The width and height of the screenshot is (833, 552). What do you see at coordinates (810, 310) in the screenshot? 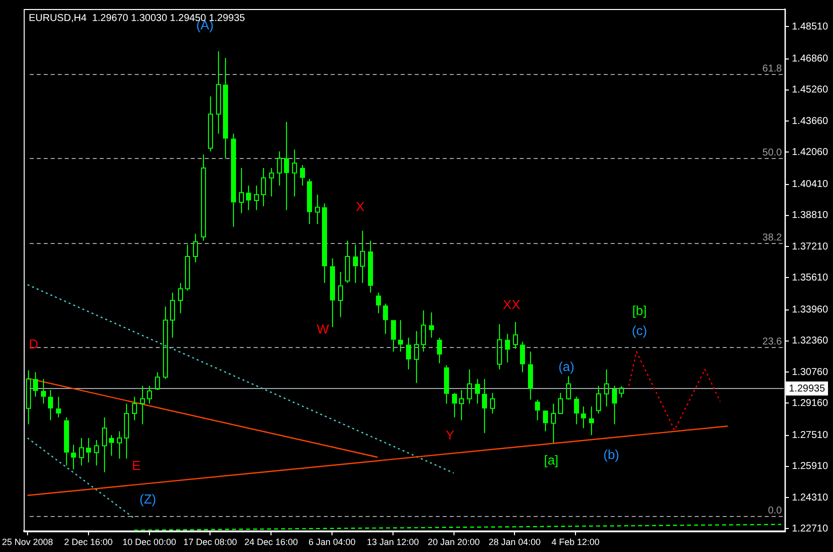
I see `y-tick-label: 1.33960` at bounding box center [810, 310].